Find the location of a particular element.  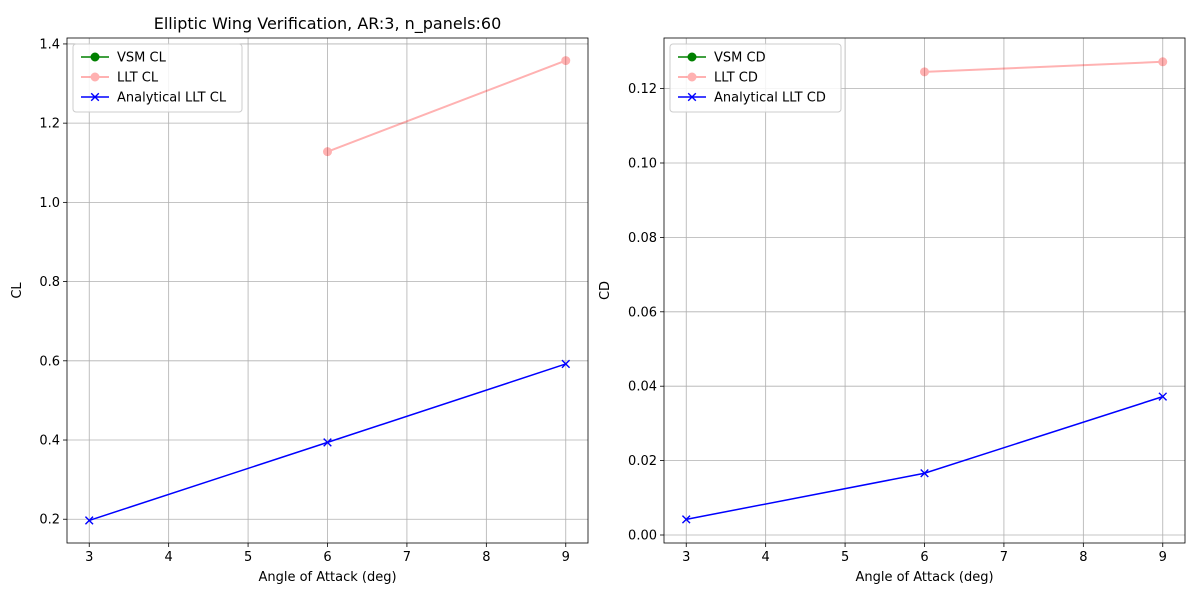

y-axis-label: CD is located at coordinates (605, 290).